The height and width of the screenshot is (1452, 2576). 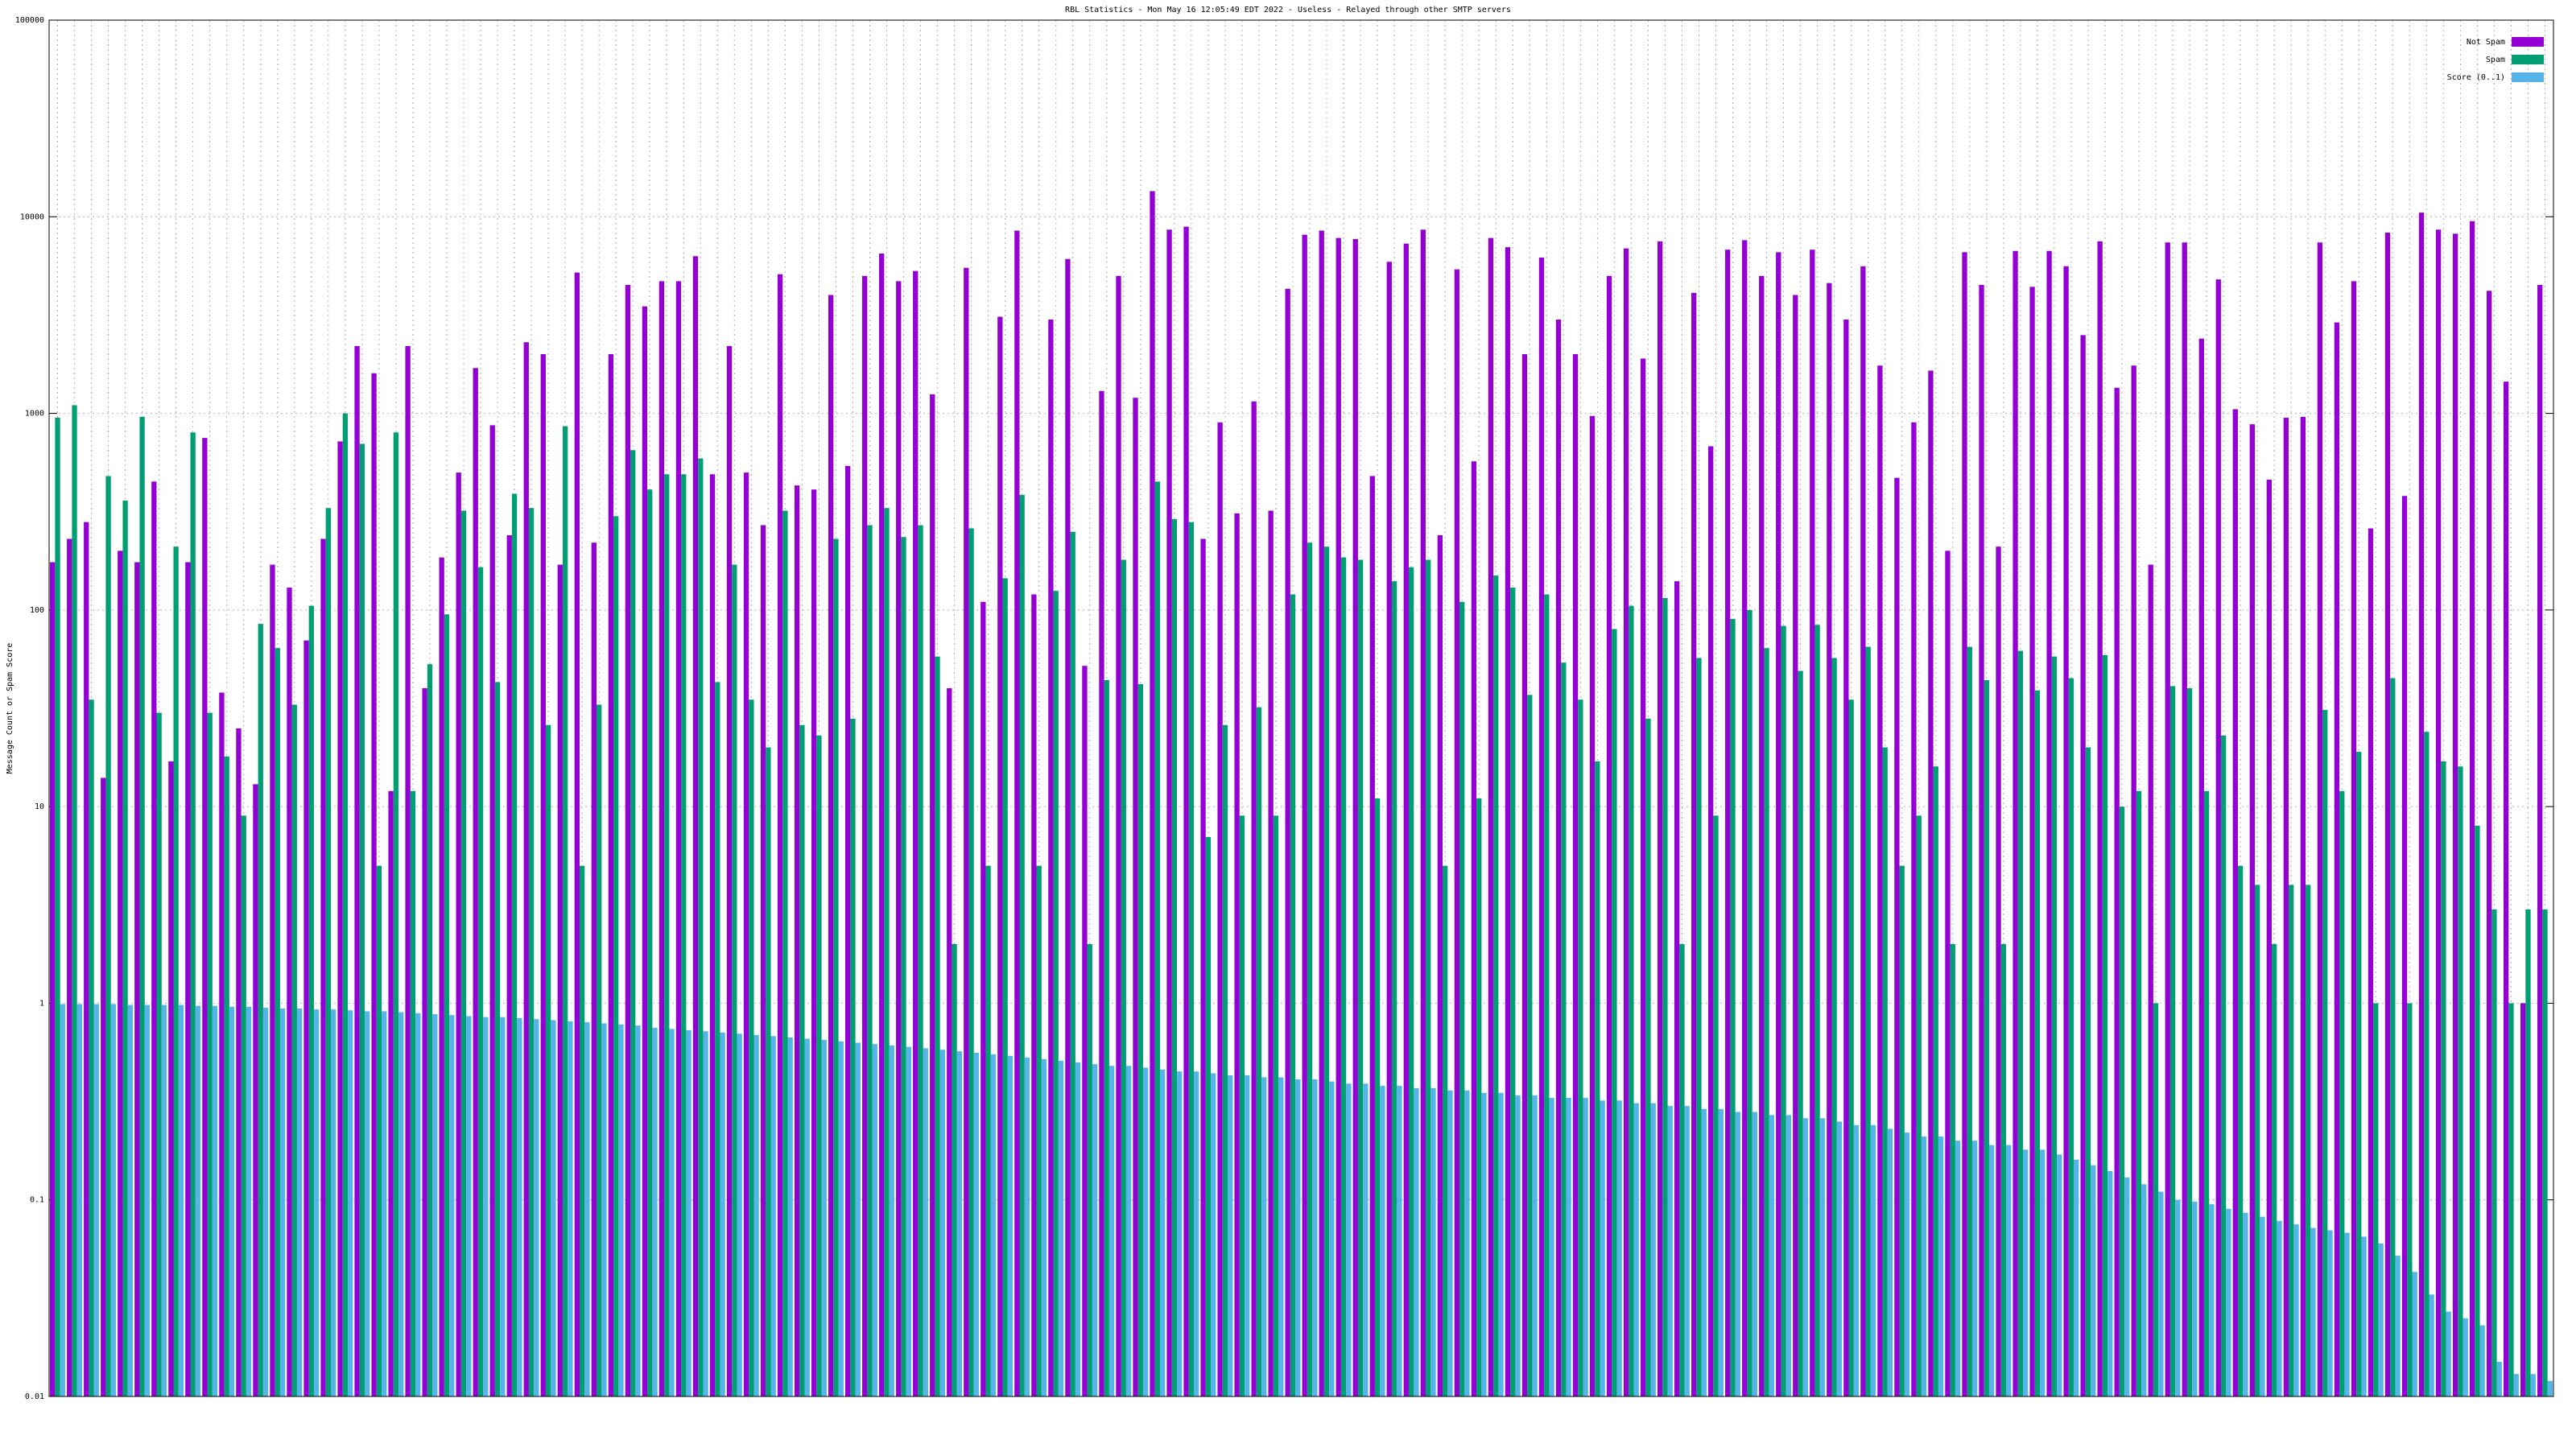 I want to click on y-tick-label: 100, so click(x=37, y=610).